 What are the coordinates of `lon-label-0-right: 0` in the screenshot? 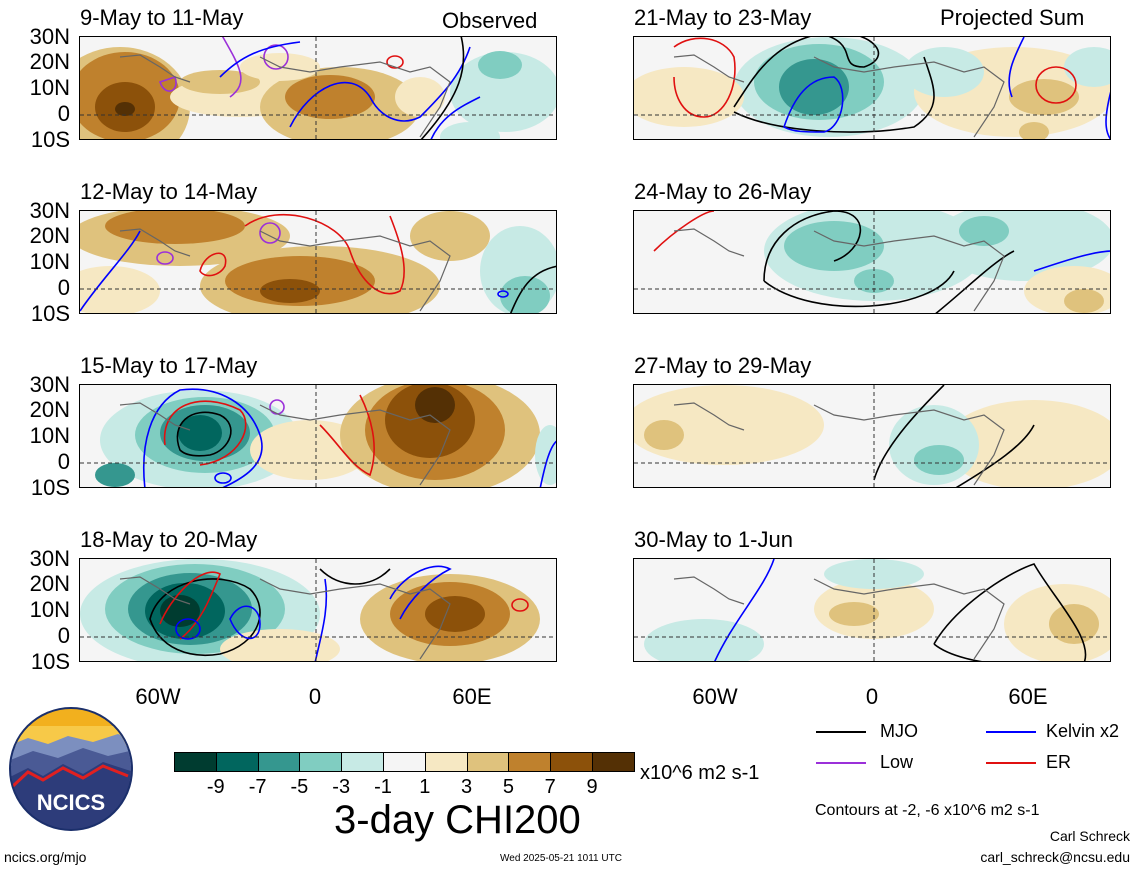 It's located at (872, 696).